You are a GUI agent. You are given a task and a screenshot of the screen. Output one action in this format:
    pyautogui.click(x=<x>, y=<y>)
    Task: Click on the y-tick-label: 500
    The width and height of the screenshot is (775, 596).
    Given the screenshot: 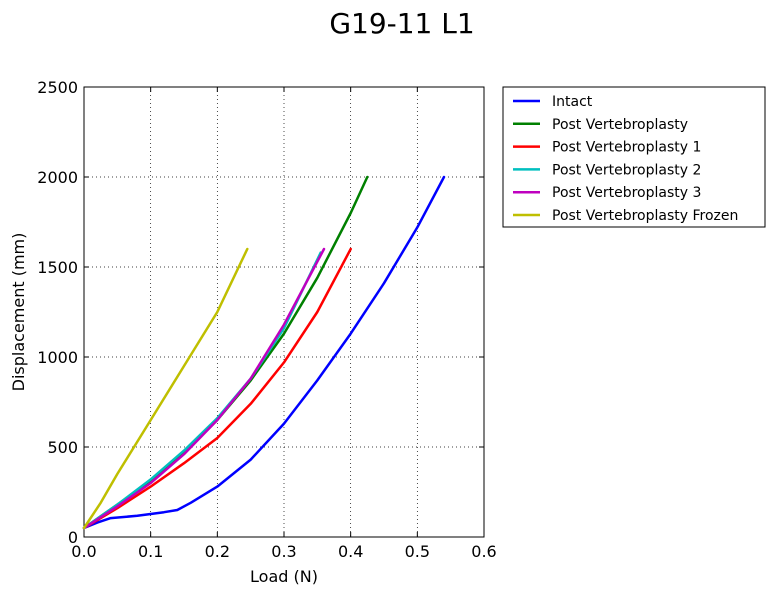 What is the action you would take?
    pyautogui.click(x=62, y=447)
    